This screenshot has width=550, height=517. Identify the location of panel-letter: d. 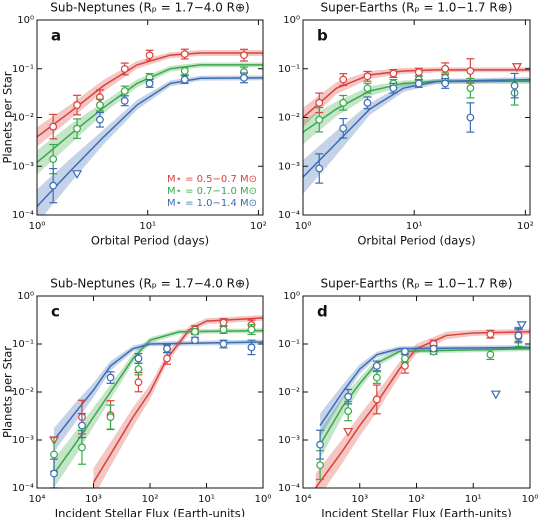
(322, 312).